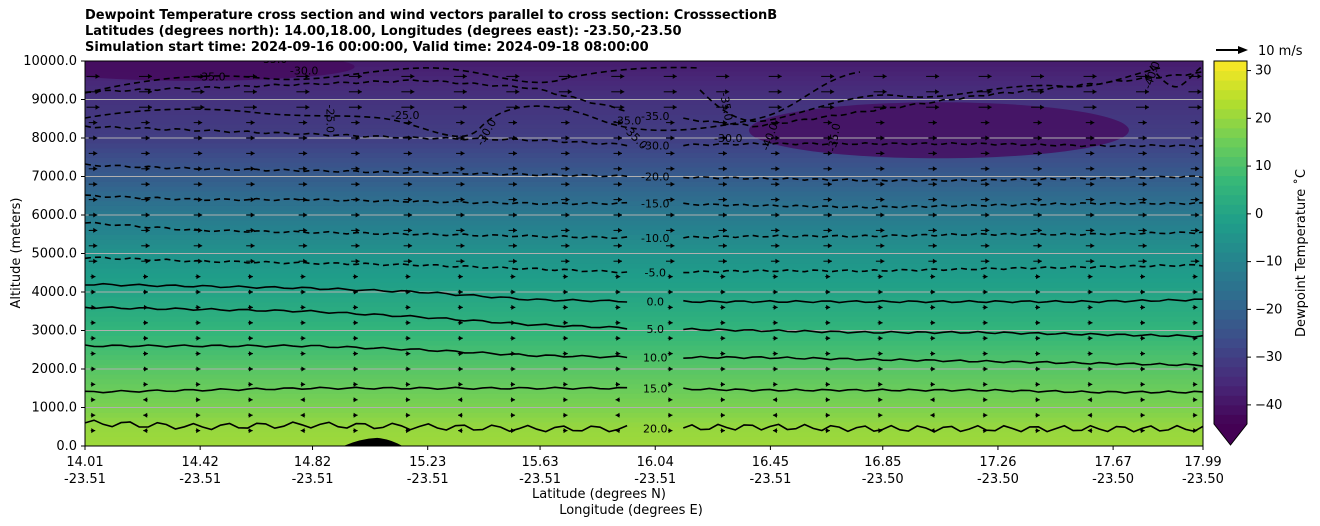 Image resolution: width=1320 pixels, height=526 pixels. Describe the element at coordinates (304, 70) in the screenshot. I see `contour-label: -30.0` at that location.